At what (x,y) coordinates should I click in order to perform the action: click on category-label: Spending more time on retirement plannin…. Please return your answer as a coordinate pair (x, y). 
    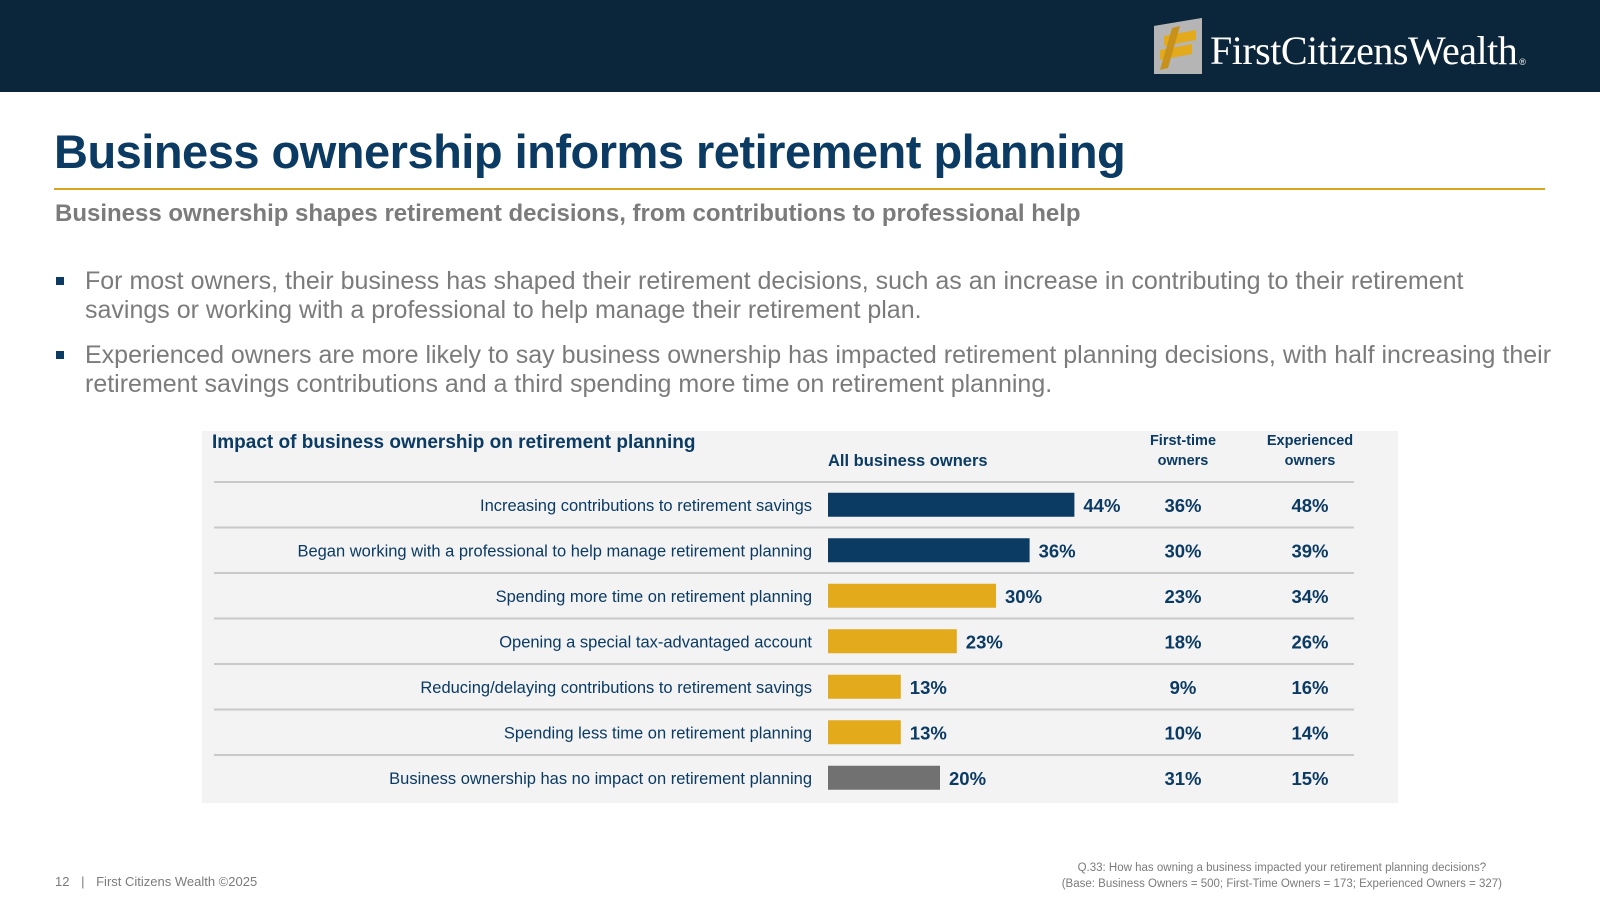
    Looking at the image, I should click on (654, 597).